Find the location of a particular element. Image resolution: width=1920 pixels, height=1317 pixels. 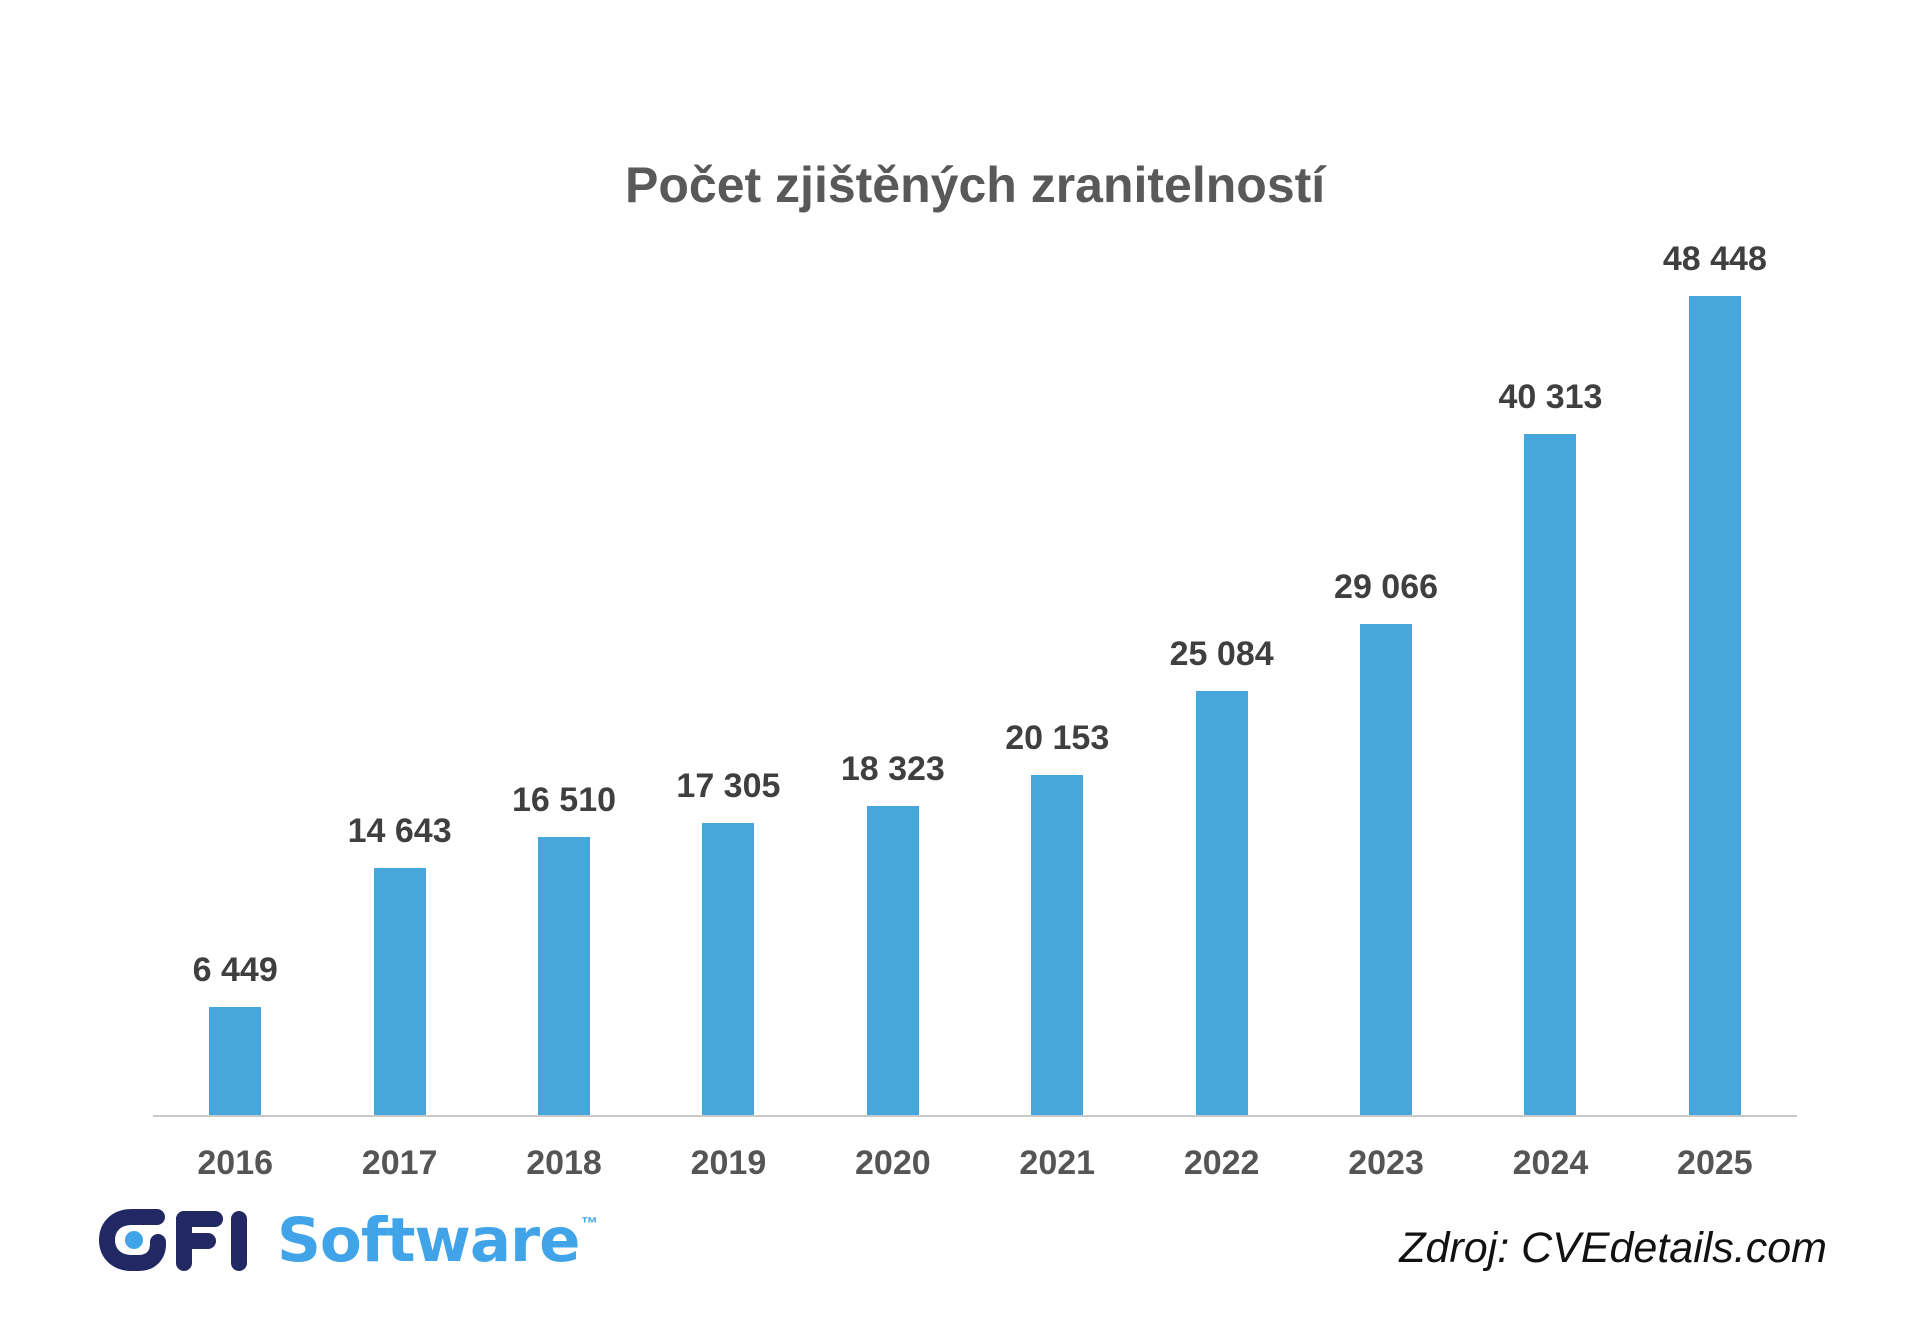

value-label-2017: 14 643 is located at coordinates (399, 831).